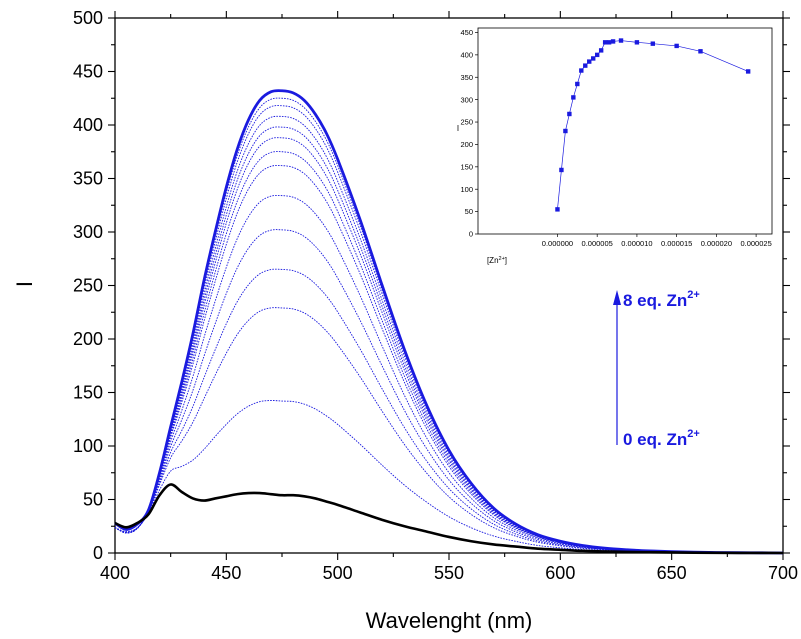 This screenshot has height=639, width=801. I want to click on inset-background, so click(614, 132).